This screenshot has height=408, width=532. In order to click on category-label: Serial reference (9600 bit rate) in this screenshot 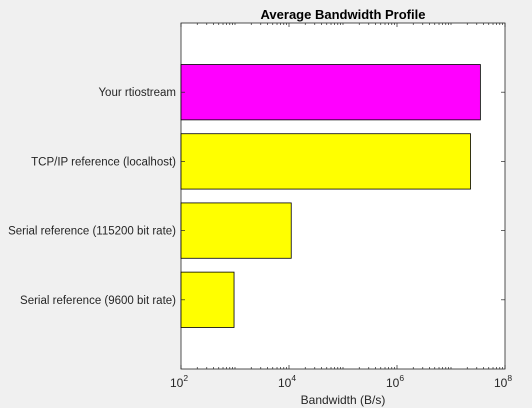, I will do `click(98, 301)`.